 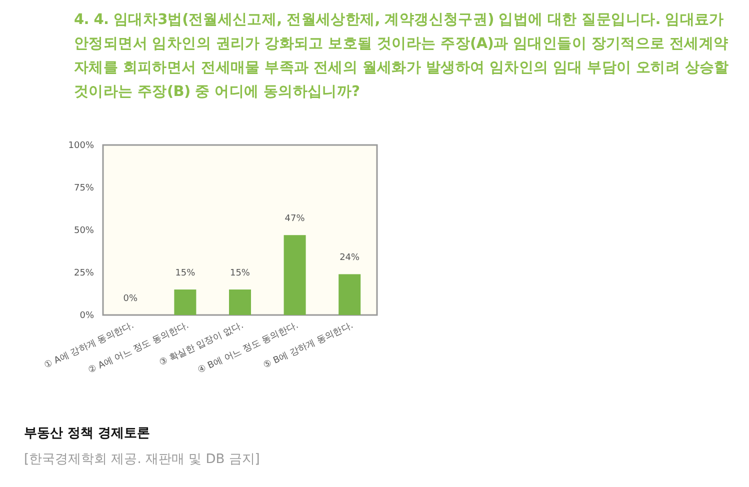 What do you see at coordinates (295, 219) in the screenshot?
I see `data-label: 47%` at bounding box center [295, 219].